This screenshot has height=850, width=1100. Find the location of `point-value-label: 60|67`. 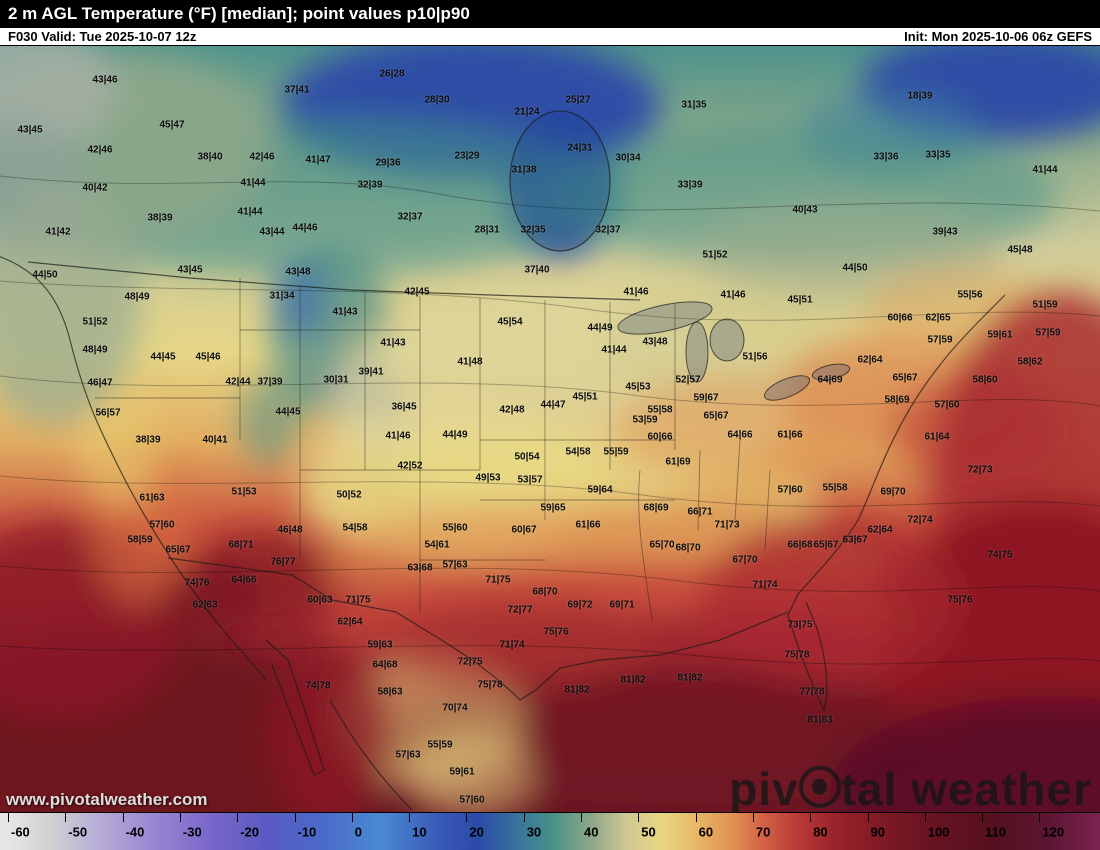

point-value-label: 60|67 is located at coordinates (524, 530).